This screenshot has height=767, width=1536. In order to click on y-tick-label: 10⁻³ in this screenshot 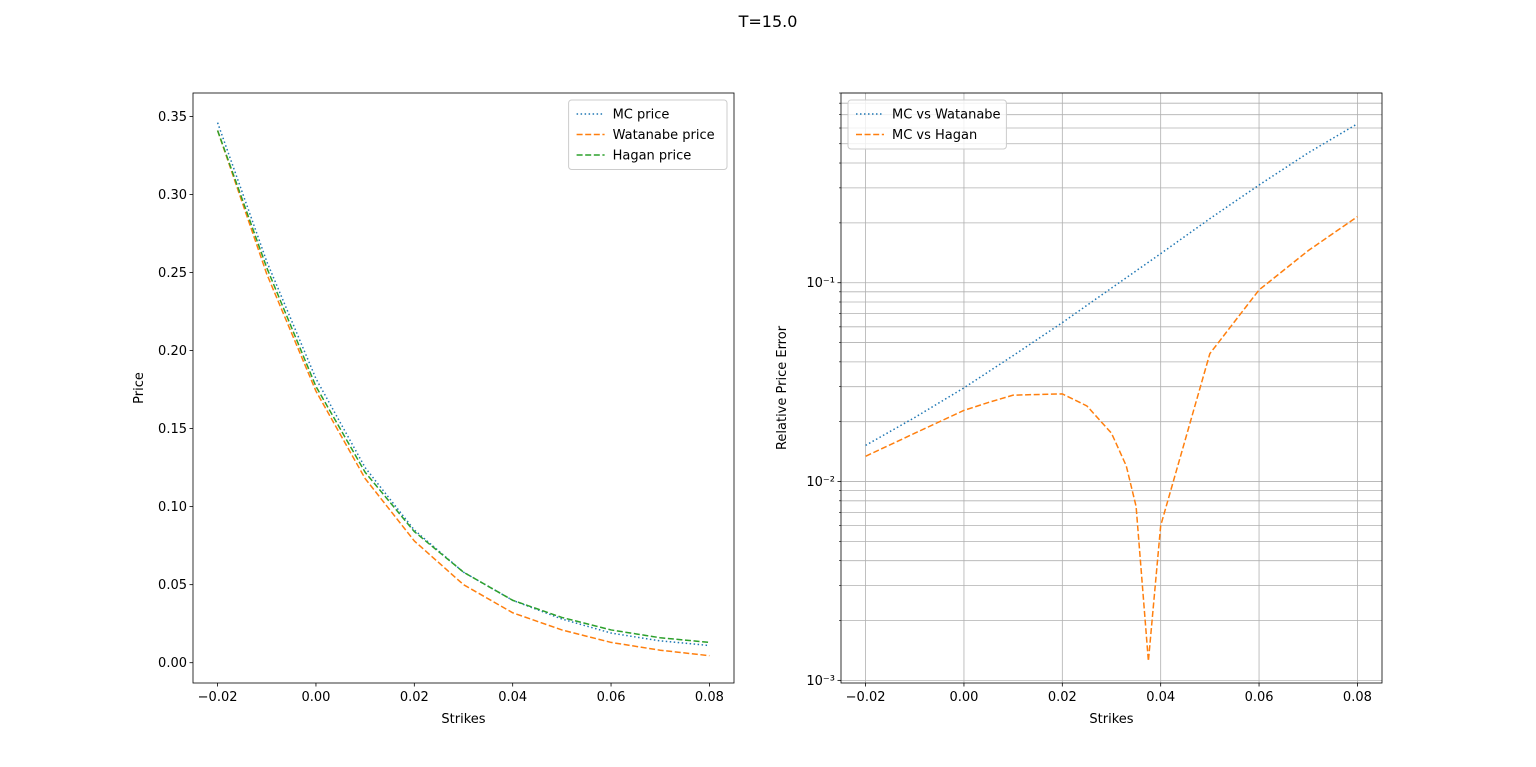, I will do `click(820, 681)`.